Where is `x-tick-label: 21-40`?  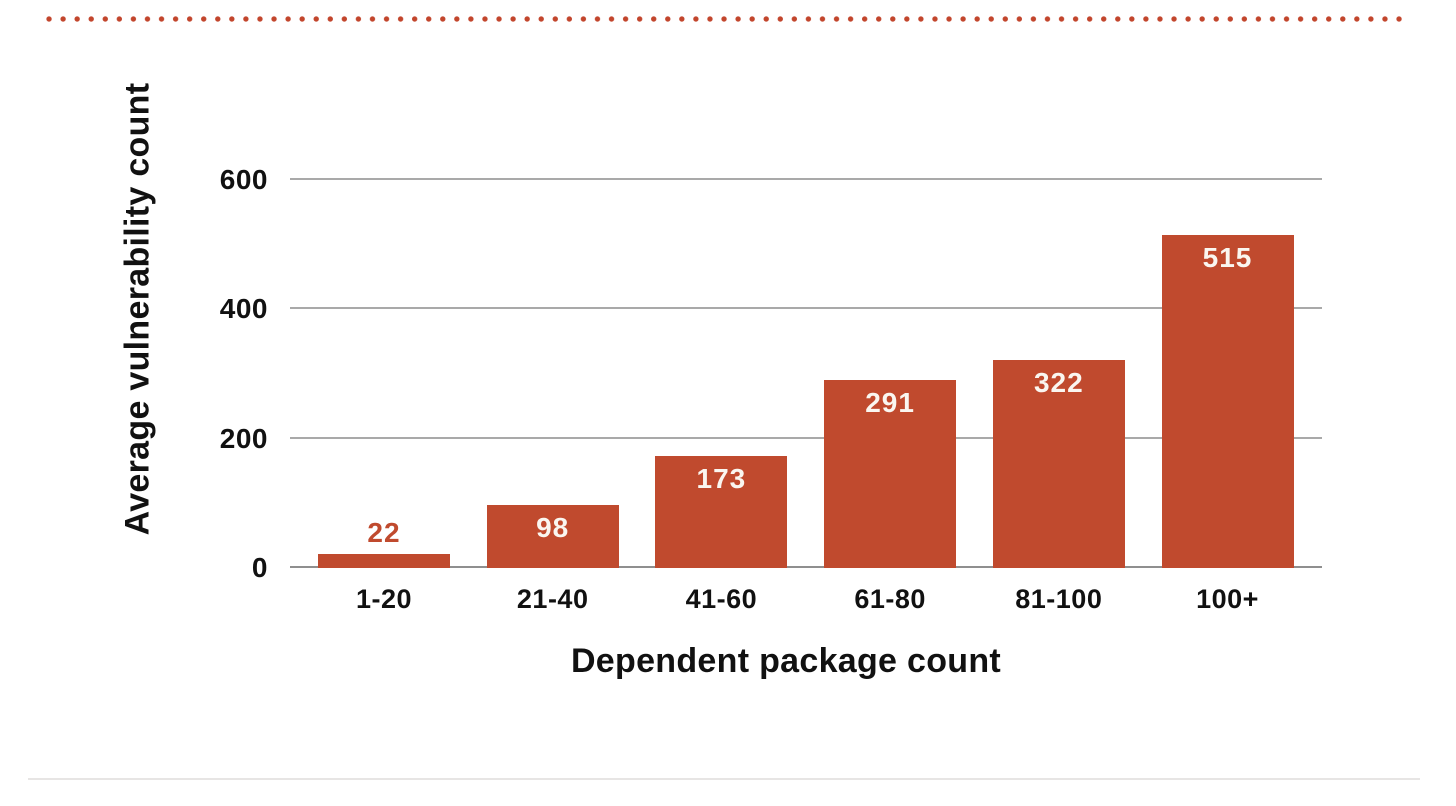
x-tick-label: 21-40 is located at coordinates (552, 599).